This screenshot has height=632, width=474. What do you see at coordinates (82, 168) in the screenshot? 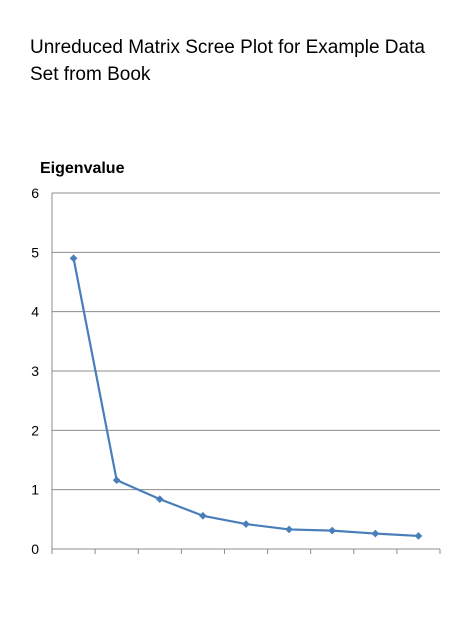
I see `y-axis-label: Eigenvalue` at bounding box center [82, 168].